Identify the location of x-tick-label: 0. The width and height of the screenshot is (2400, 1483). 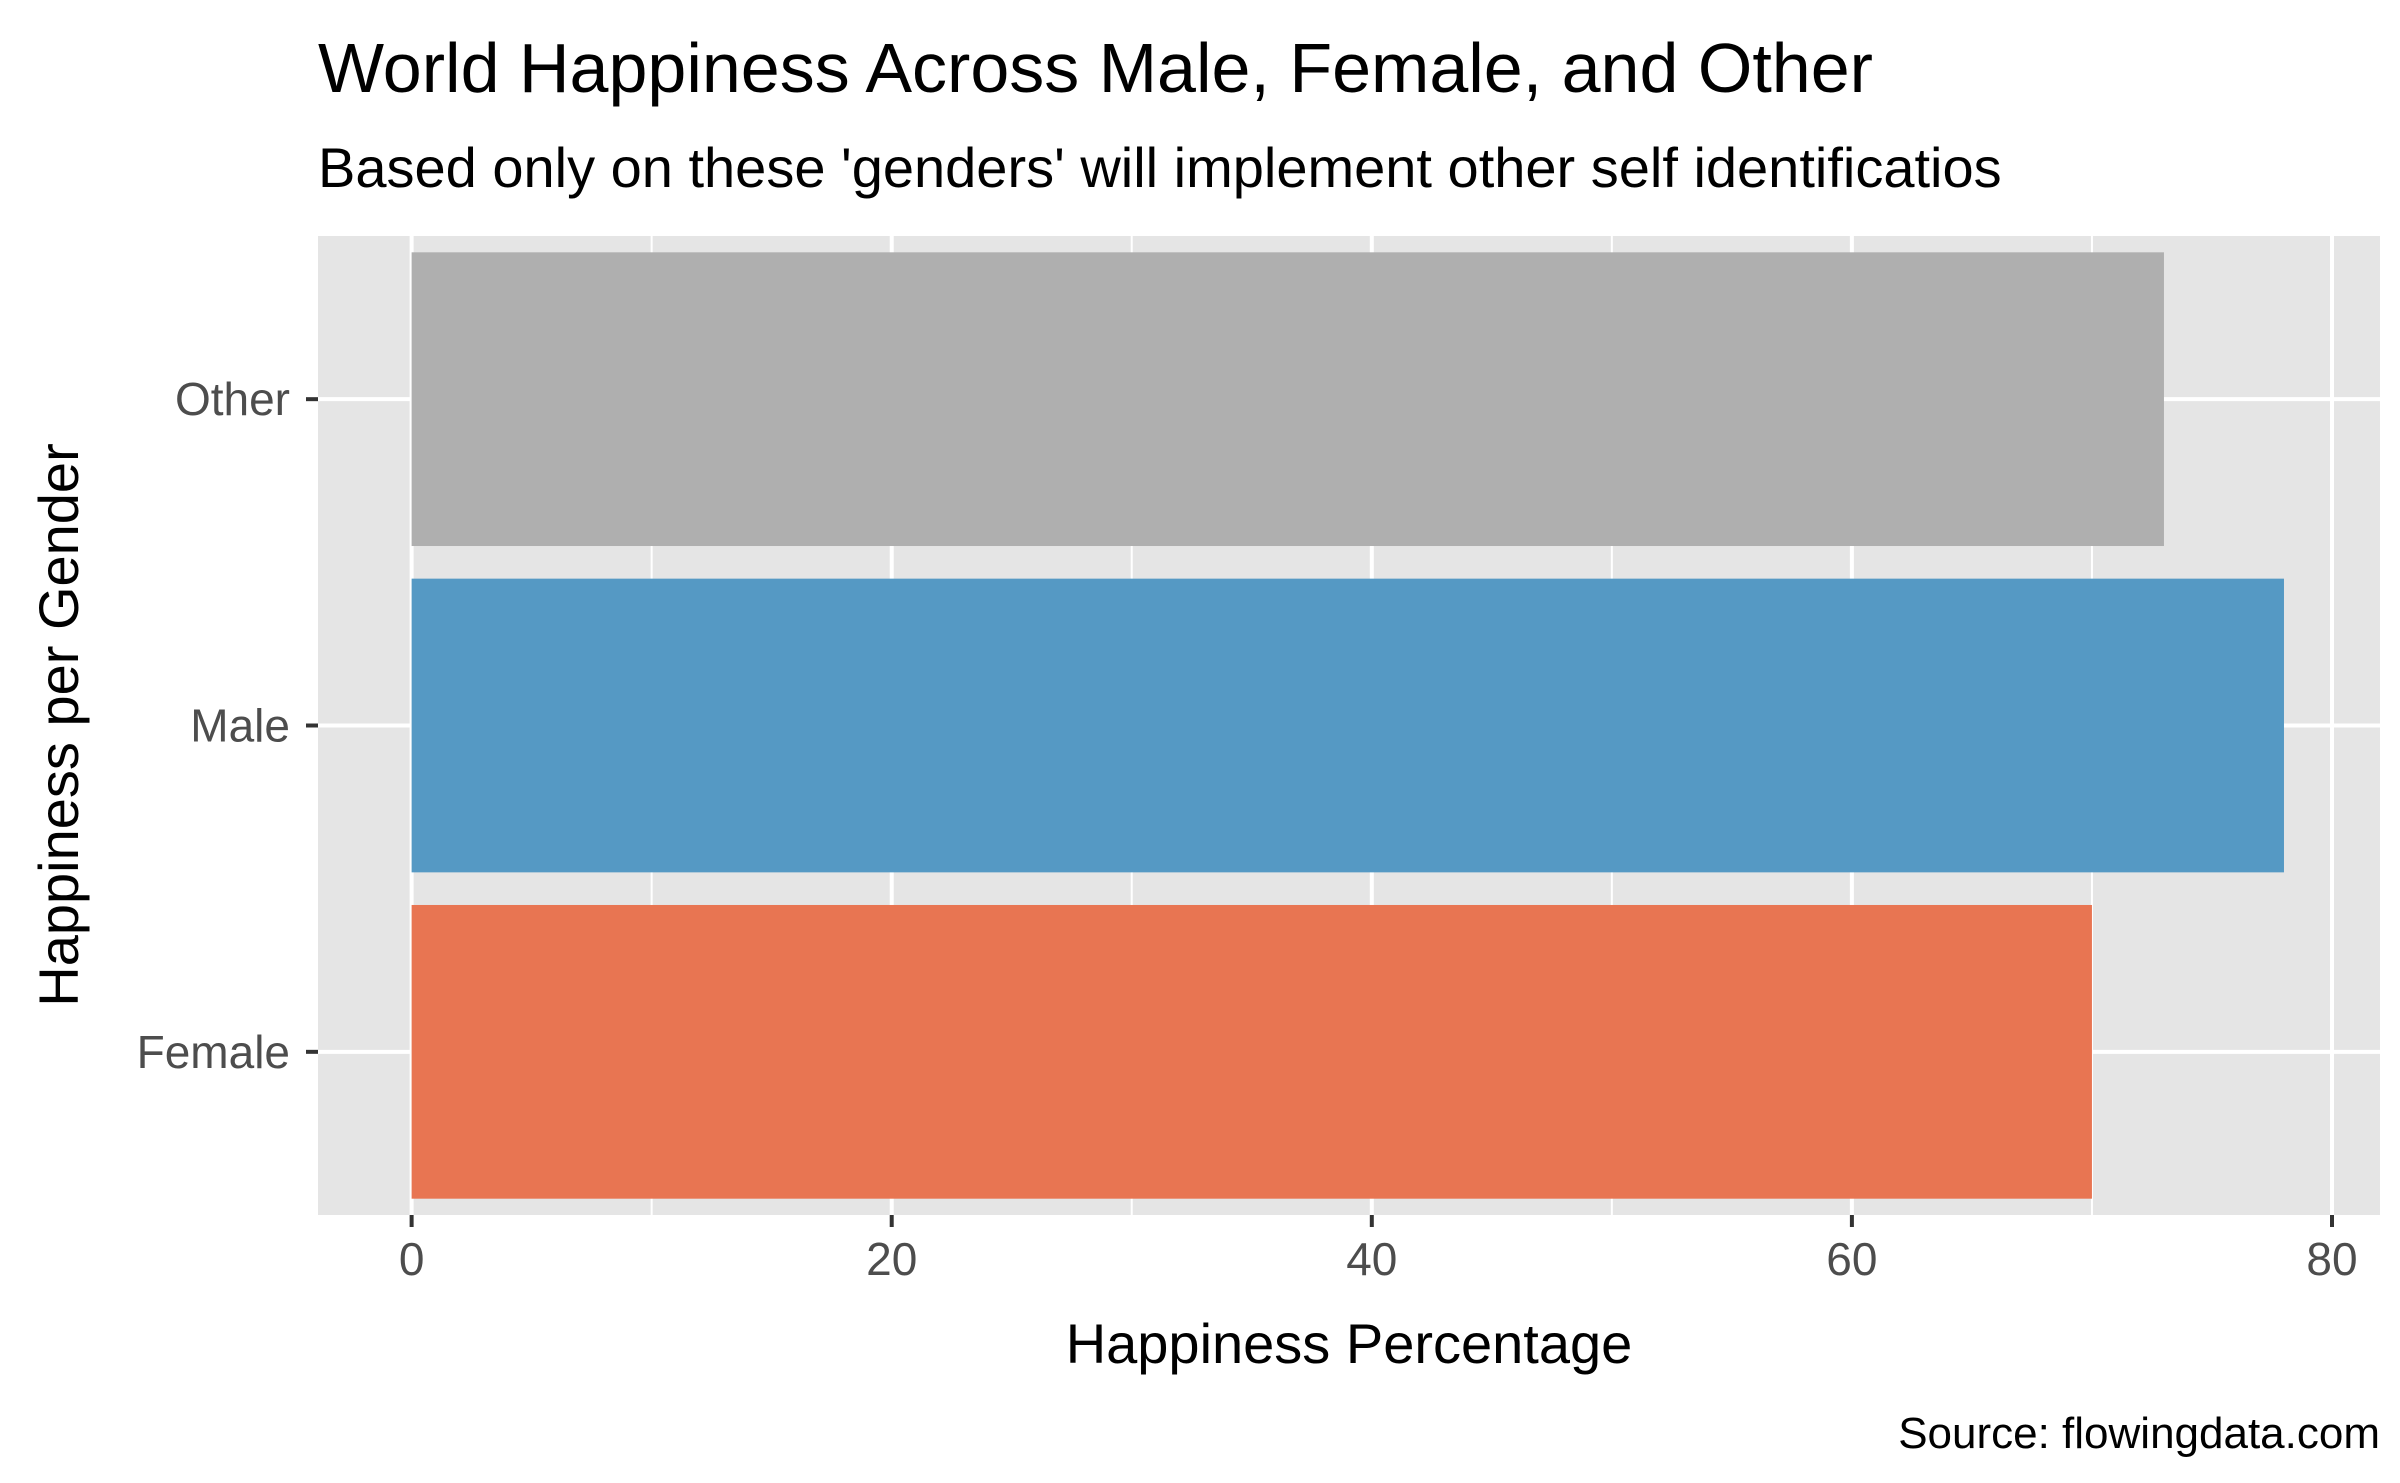
(412, 1259).